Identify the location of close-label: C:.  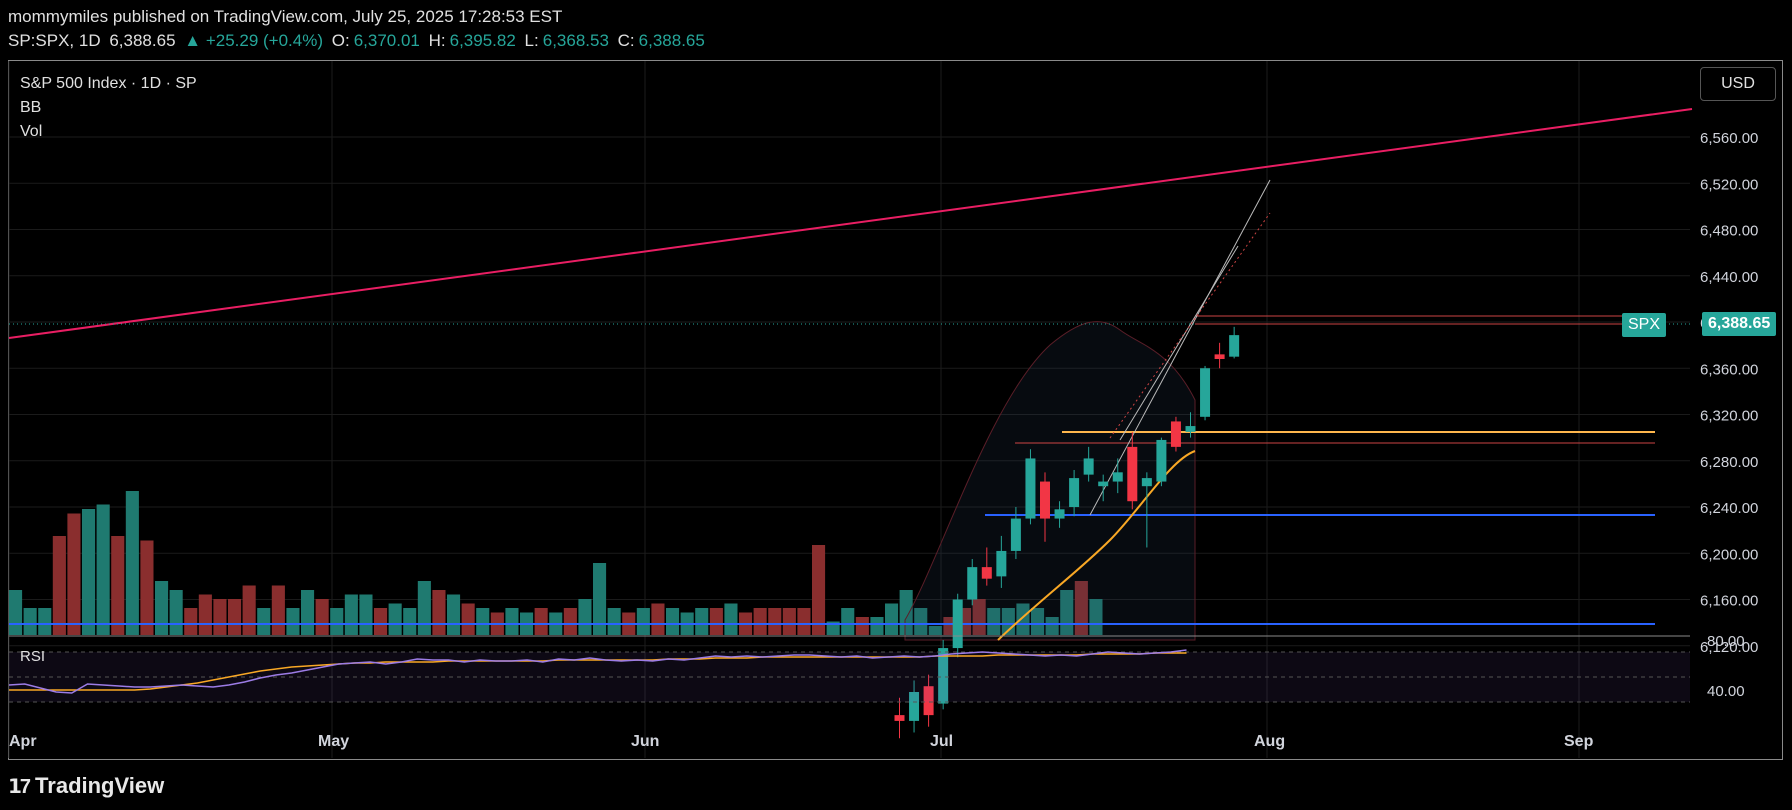
(626, 40).